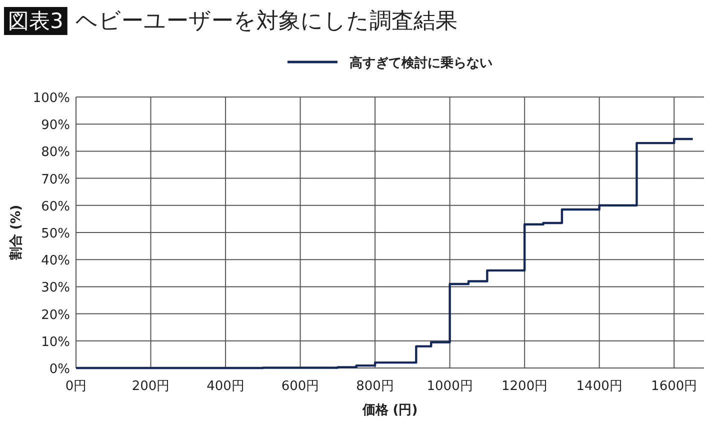  What do you see at coordinates (55, 206) in the screenshot?
I see `y-tick-label: 60%` at bounding box center [55, 206].